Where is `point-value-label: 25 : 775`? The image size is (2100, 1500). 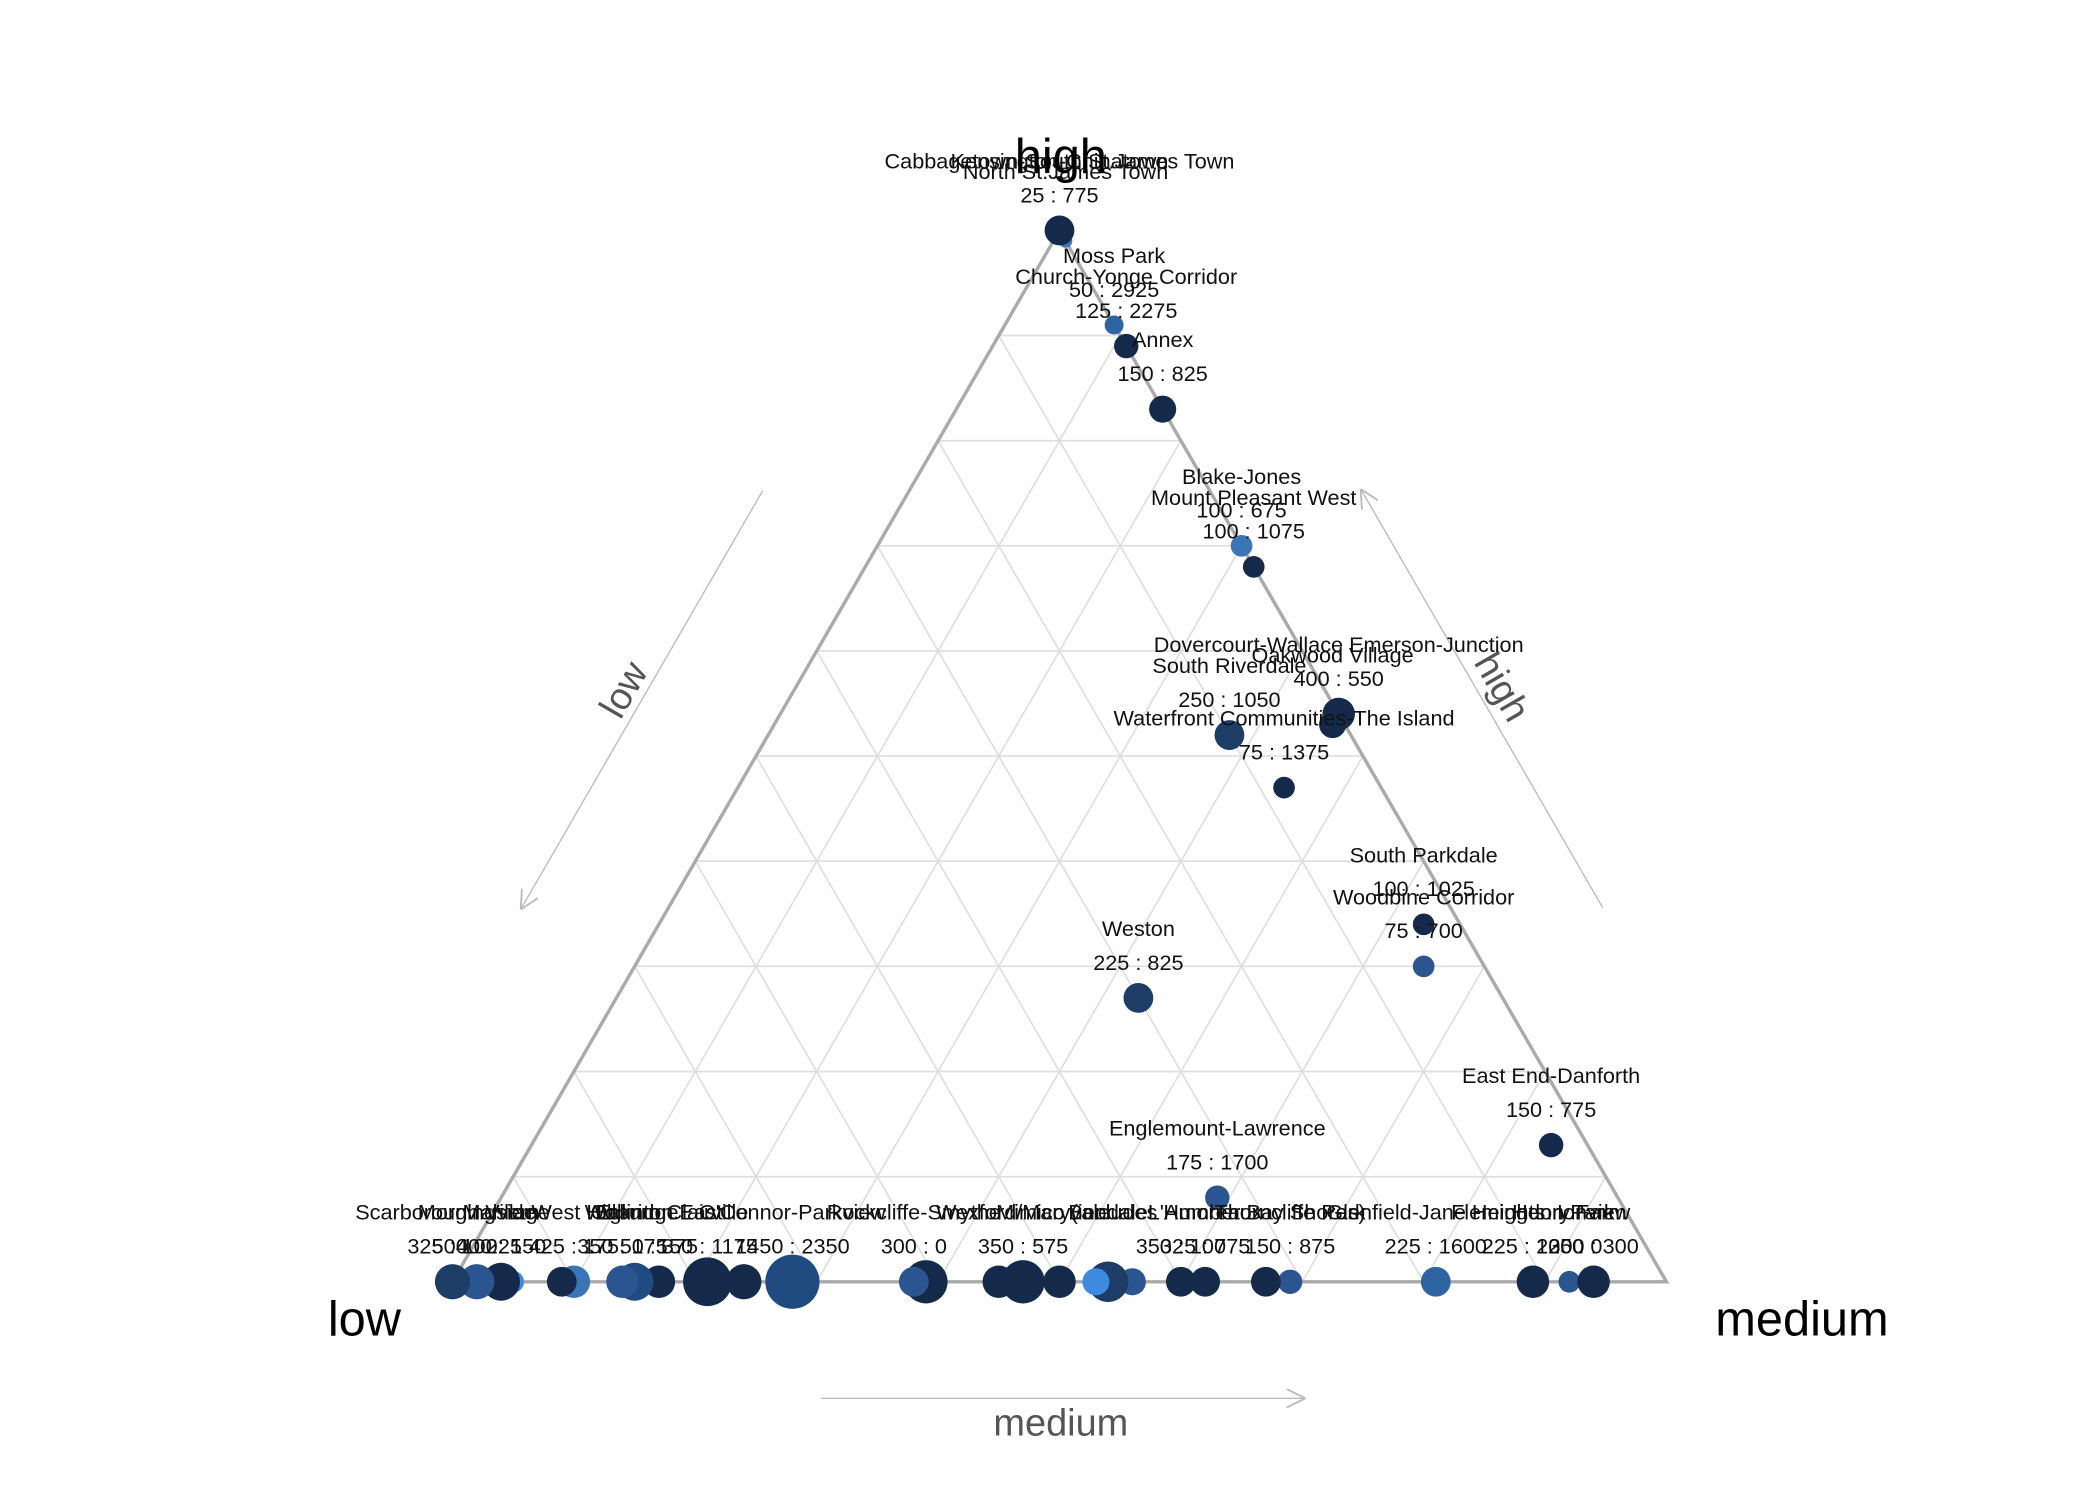 point-value-label: 25 : 775 is located at coordinates (1059, 194).